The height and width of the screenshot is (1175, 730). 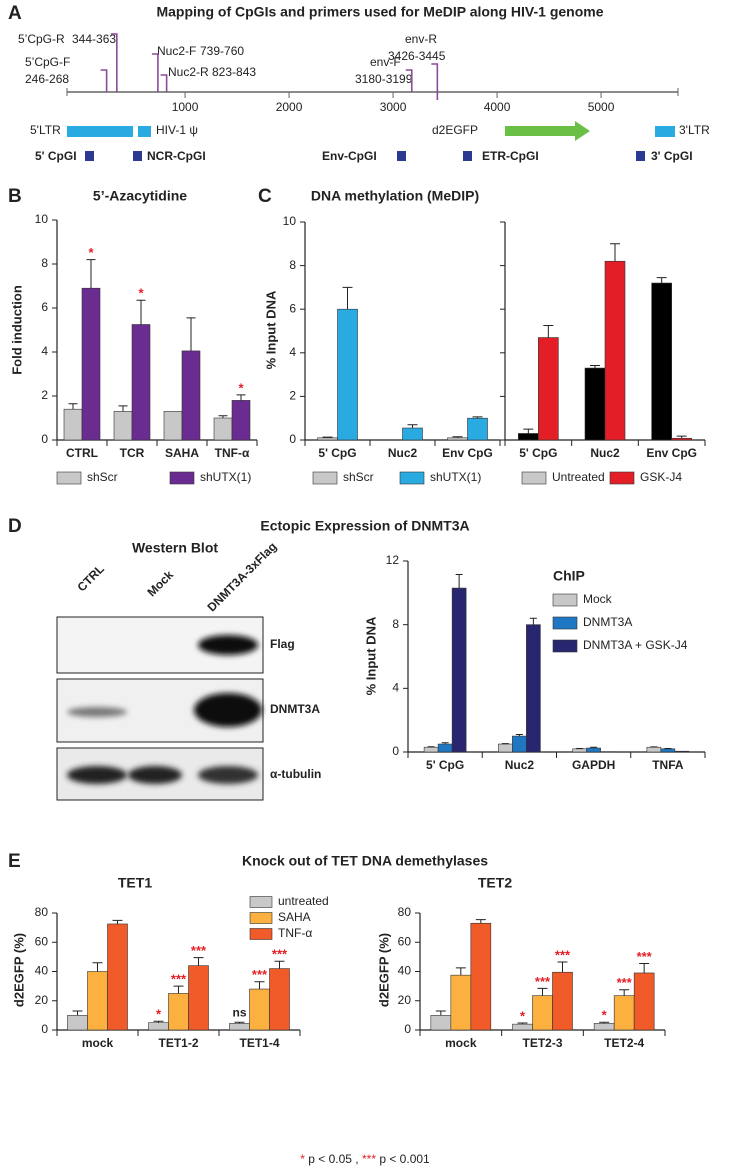 What do you see at coordinates (295, 933) in the screenshot?
I see `legend-label: TNF-α` at bounding box center [295, 933].